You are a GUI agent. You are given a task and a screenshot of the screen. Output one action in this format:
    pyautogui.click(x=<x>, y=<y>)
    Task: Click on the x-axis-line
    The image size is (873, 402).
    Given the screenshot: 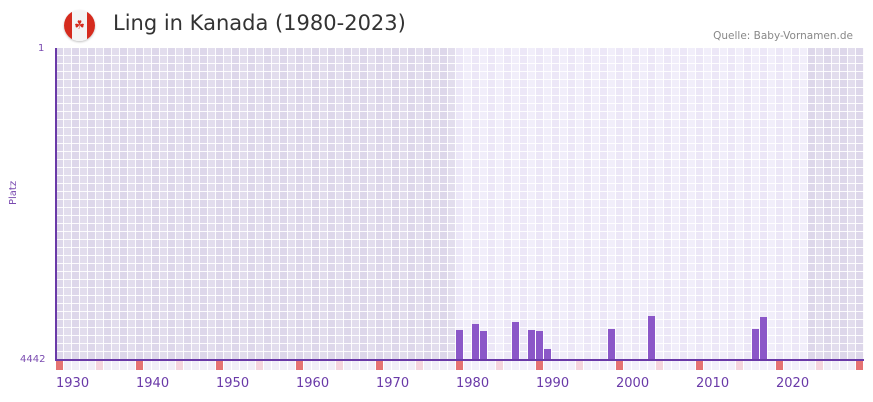 What is the action you would take?
    pyautogui.click(x=459, y=360)
    